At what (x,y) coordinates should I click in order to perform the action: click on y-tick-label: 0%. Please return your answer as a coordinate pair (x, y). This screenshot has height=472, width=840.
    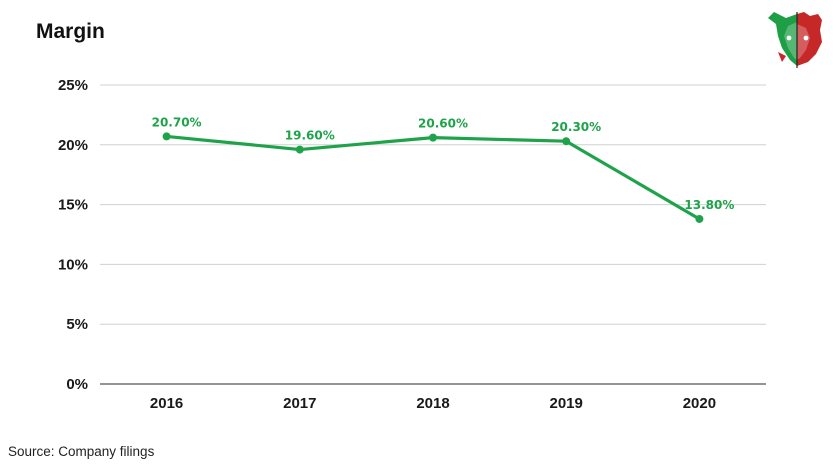
    Looking at the image, I should click on (77, 384).